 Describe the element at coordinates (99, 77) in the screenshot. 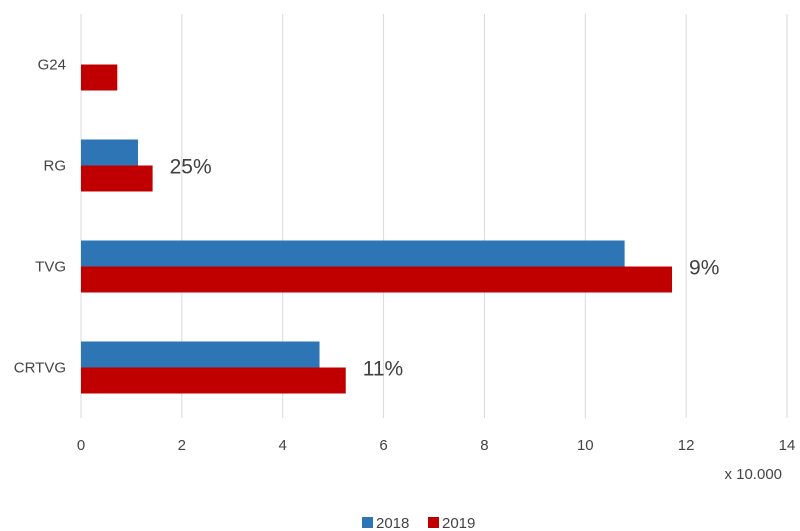

I see `bar-g24-2019` at that location.